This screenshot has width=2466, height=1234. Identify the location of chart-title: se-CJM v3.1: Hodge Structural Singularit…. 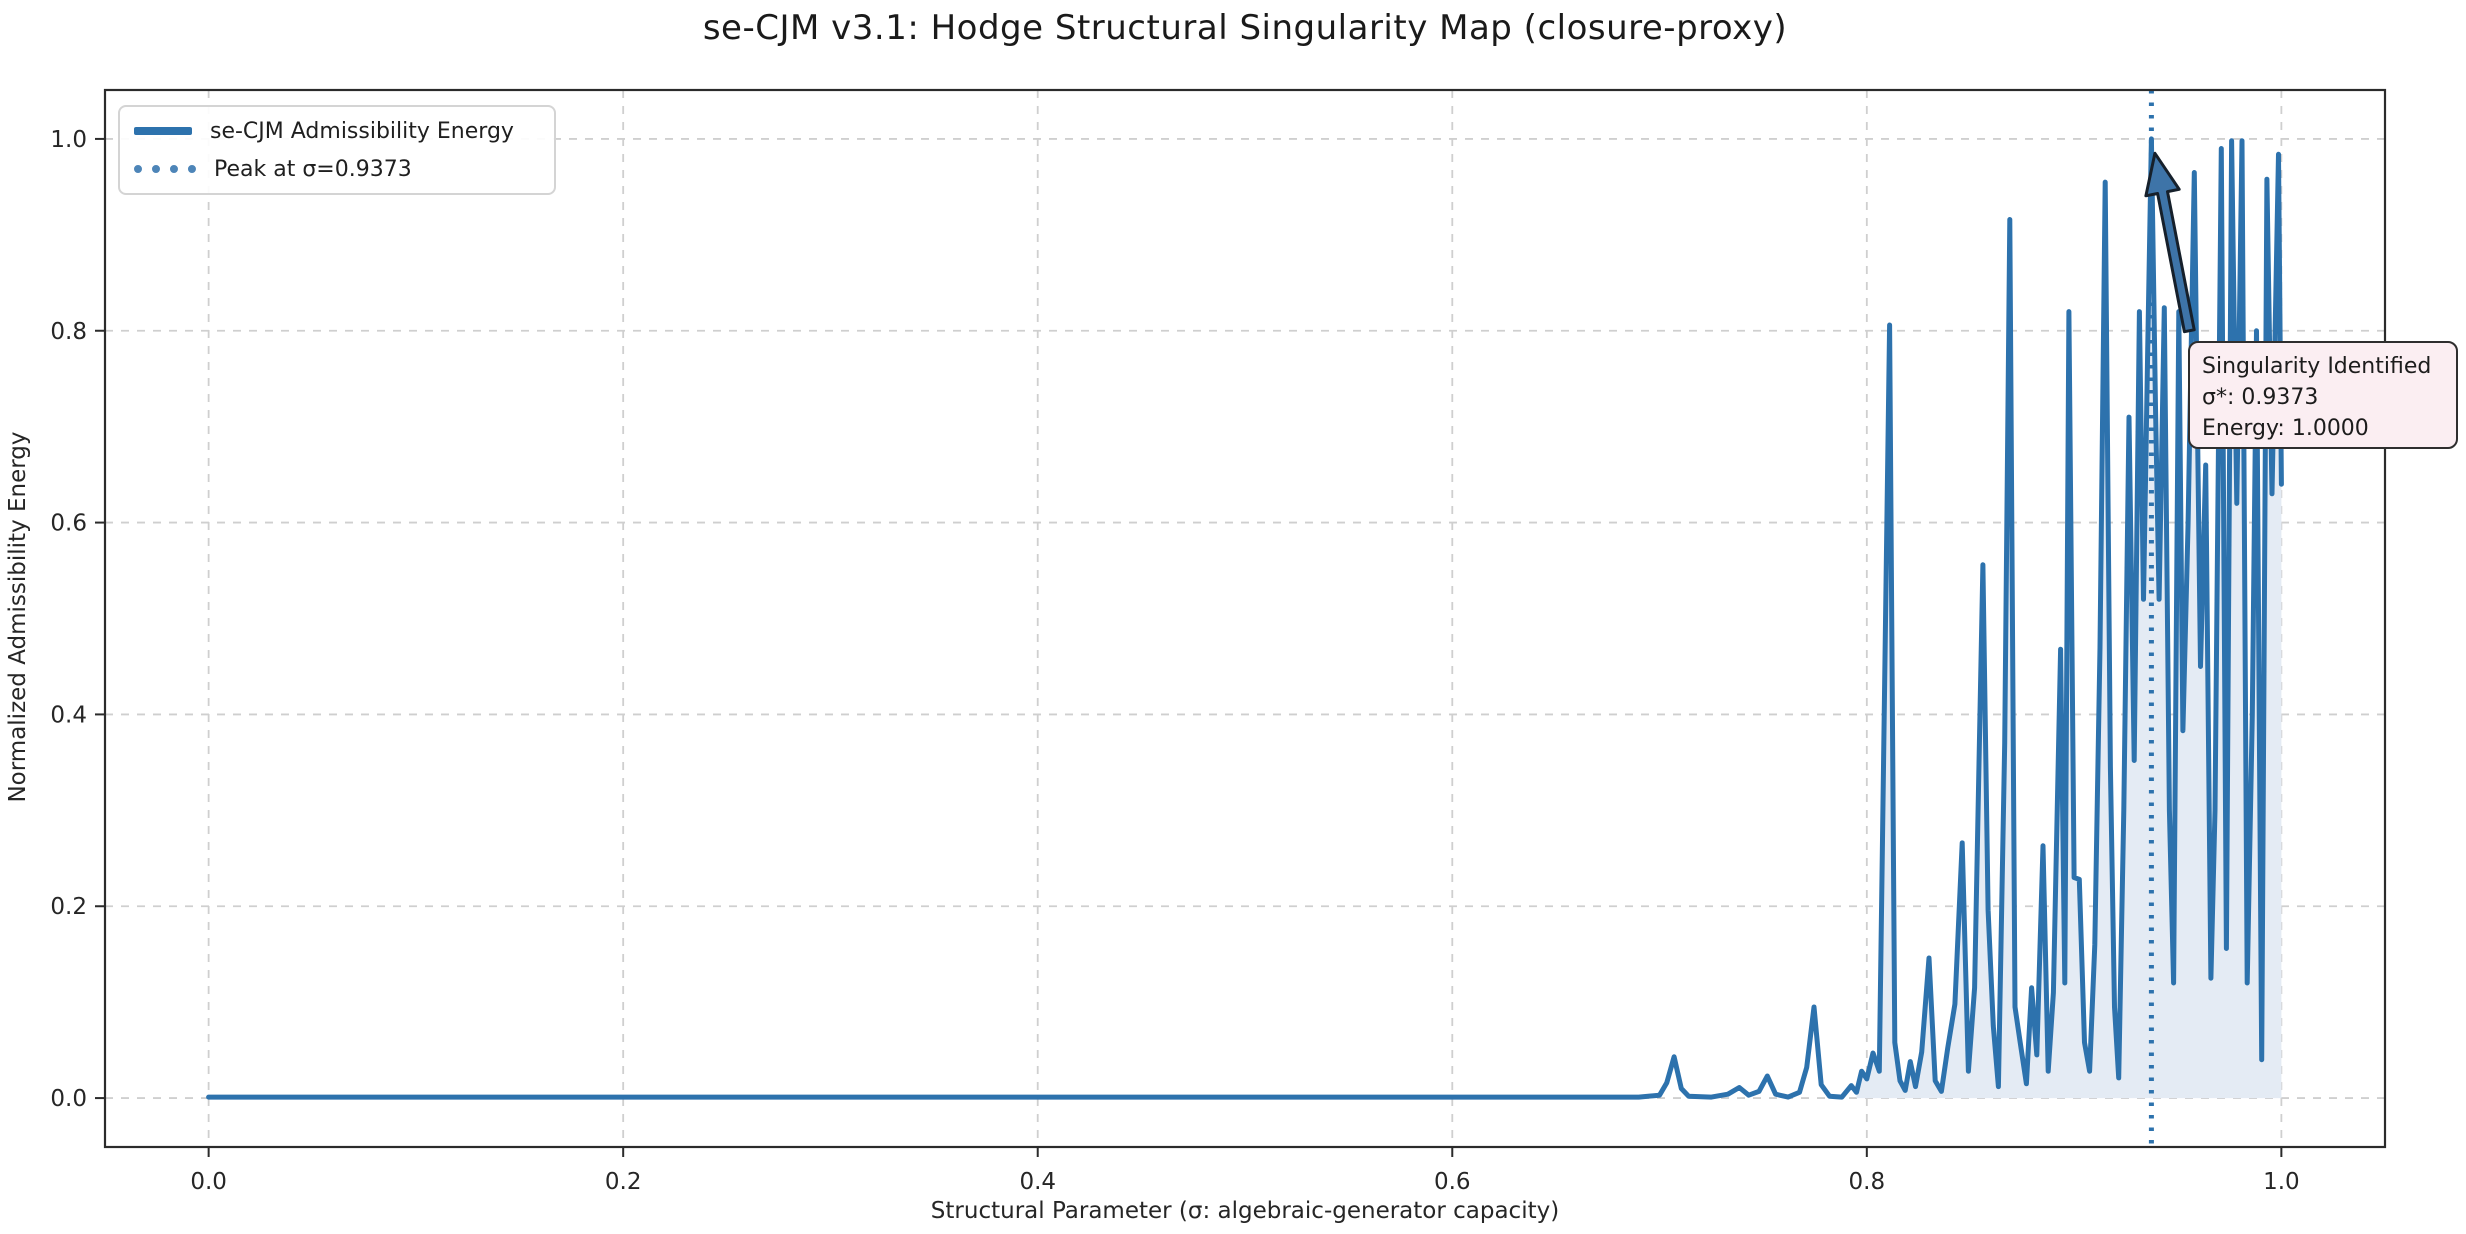
(1245, 28).